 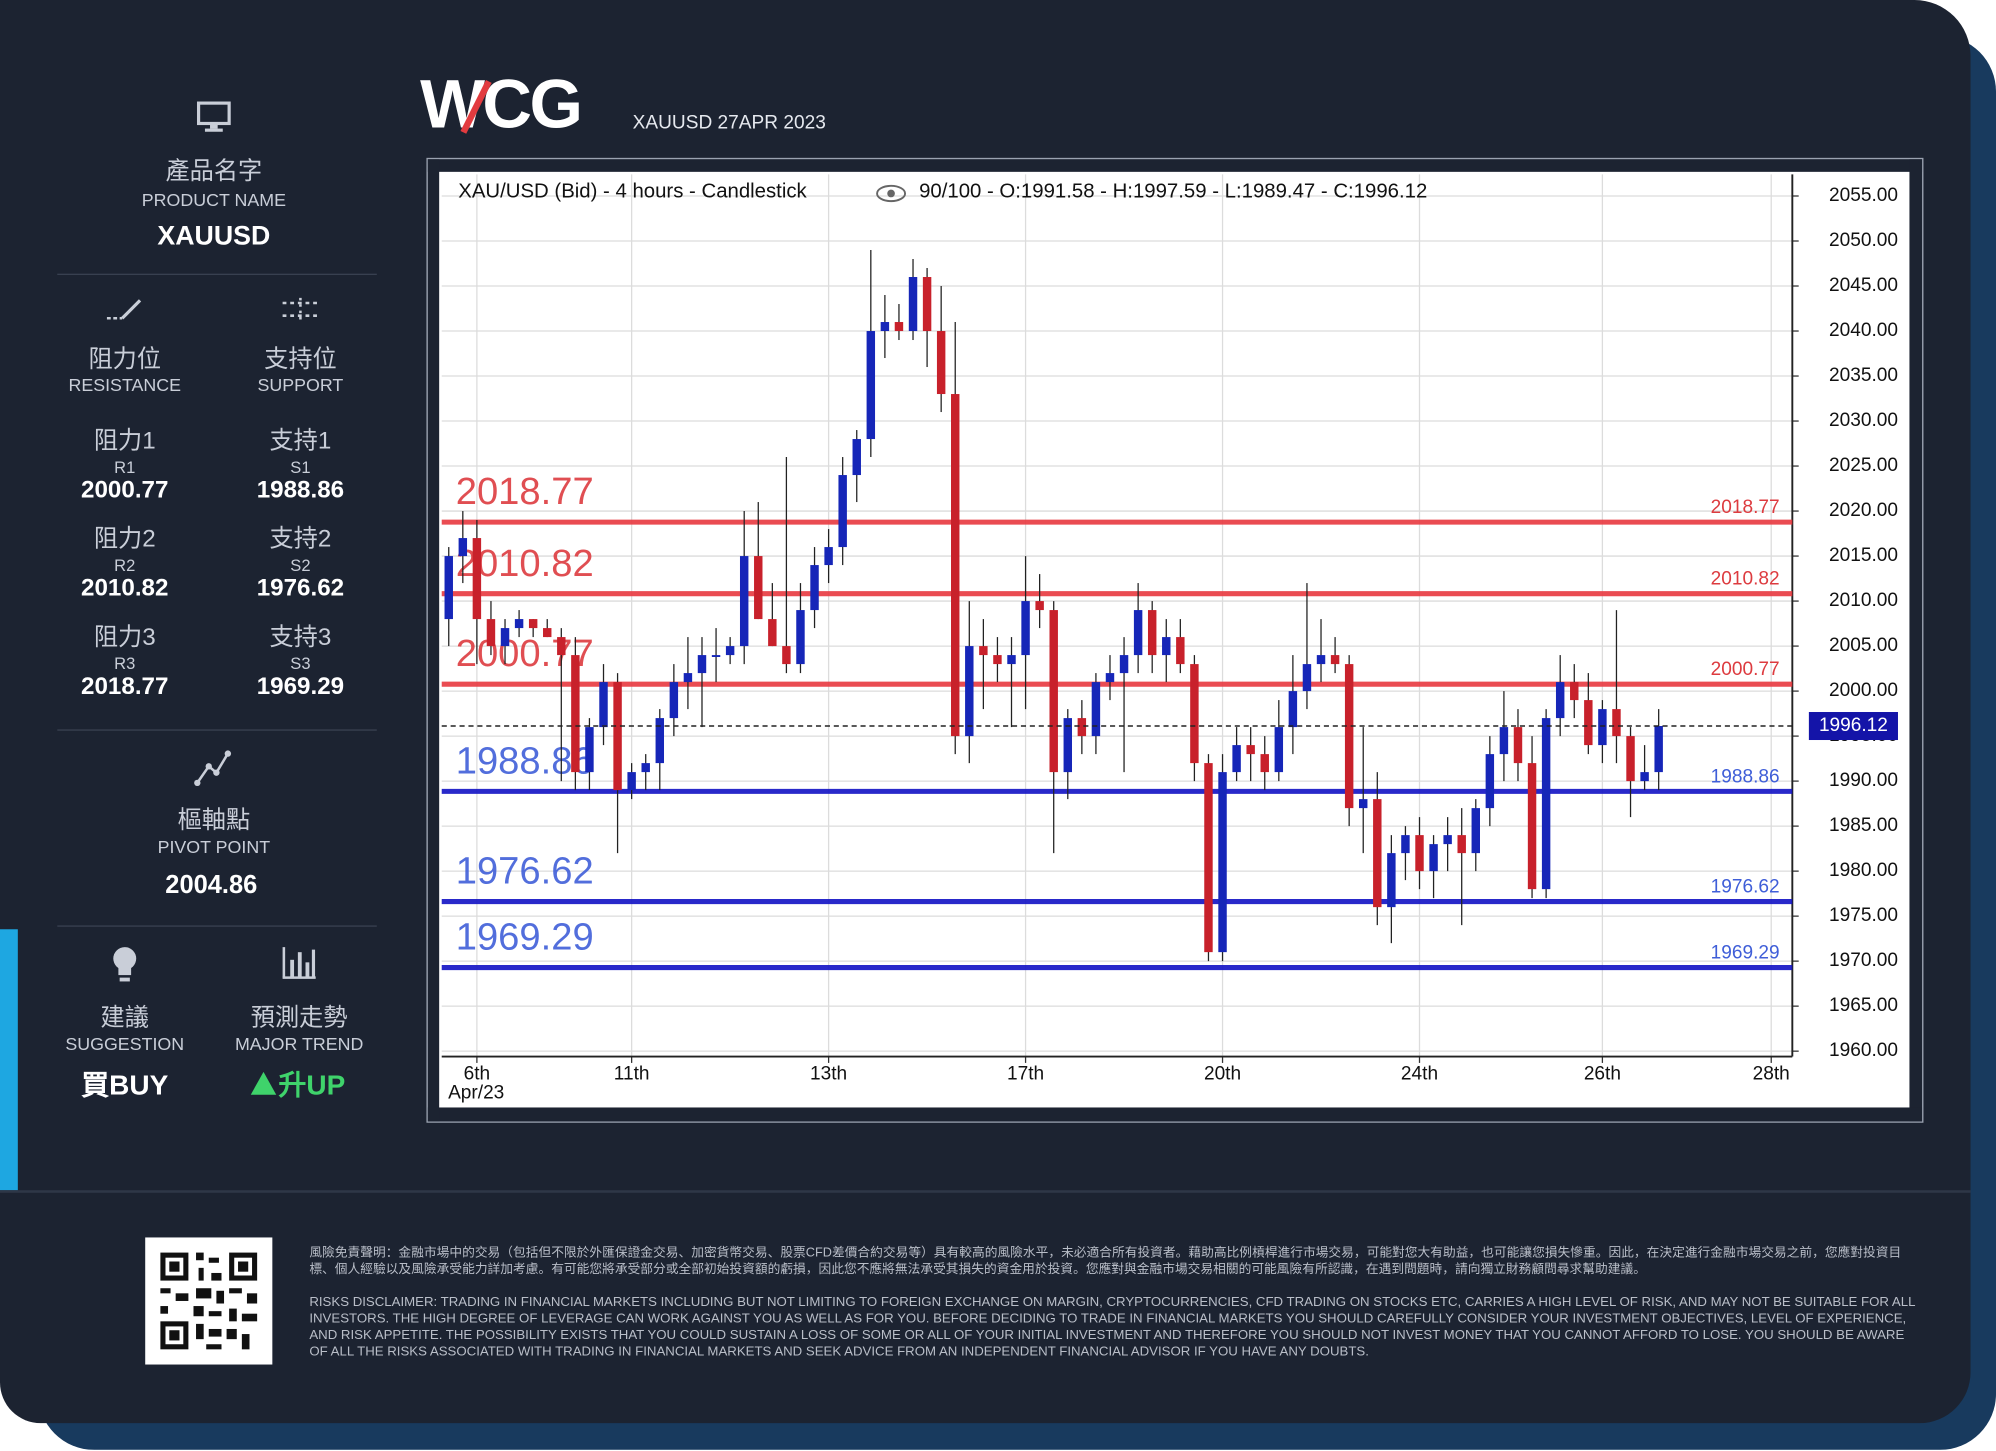 What do you see at coordinates (501, 104) in the screenshot?
I see `logo: WCG` at bounding box center [501, 104].